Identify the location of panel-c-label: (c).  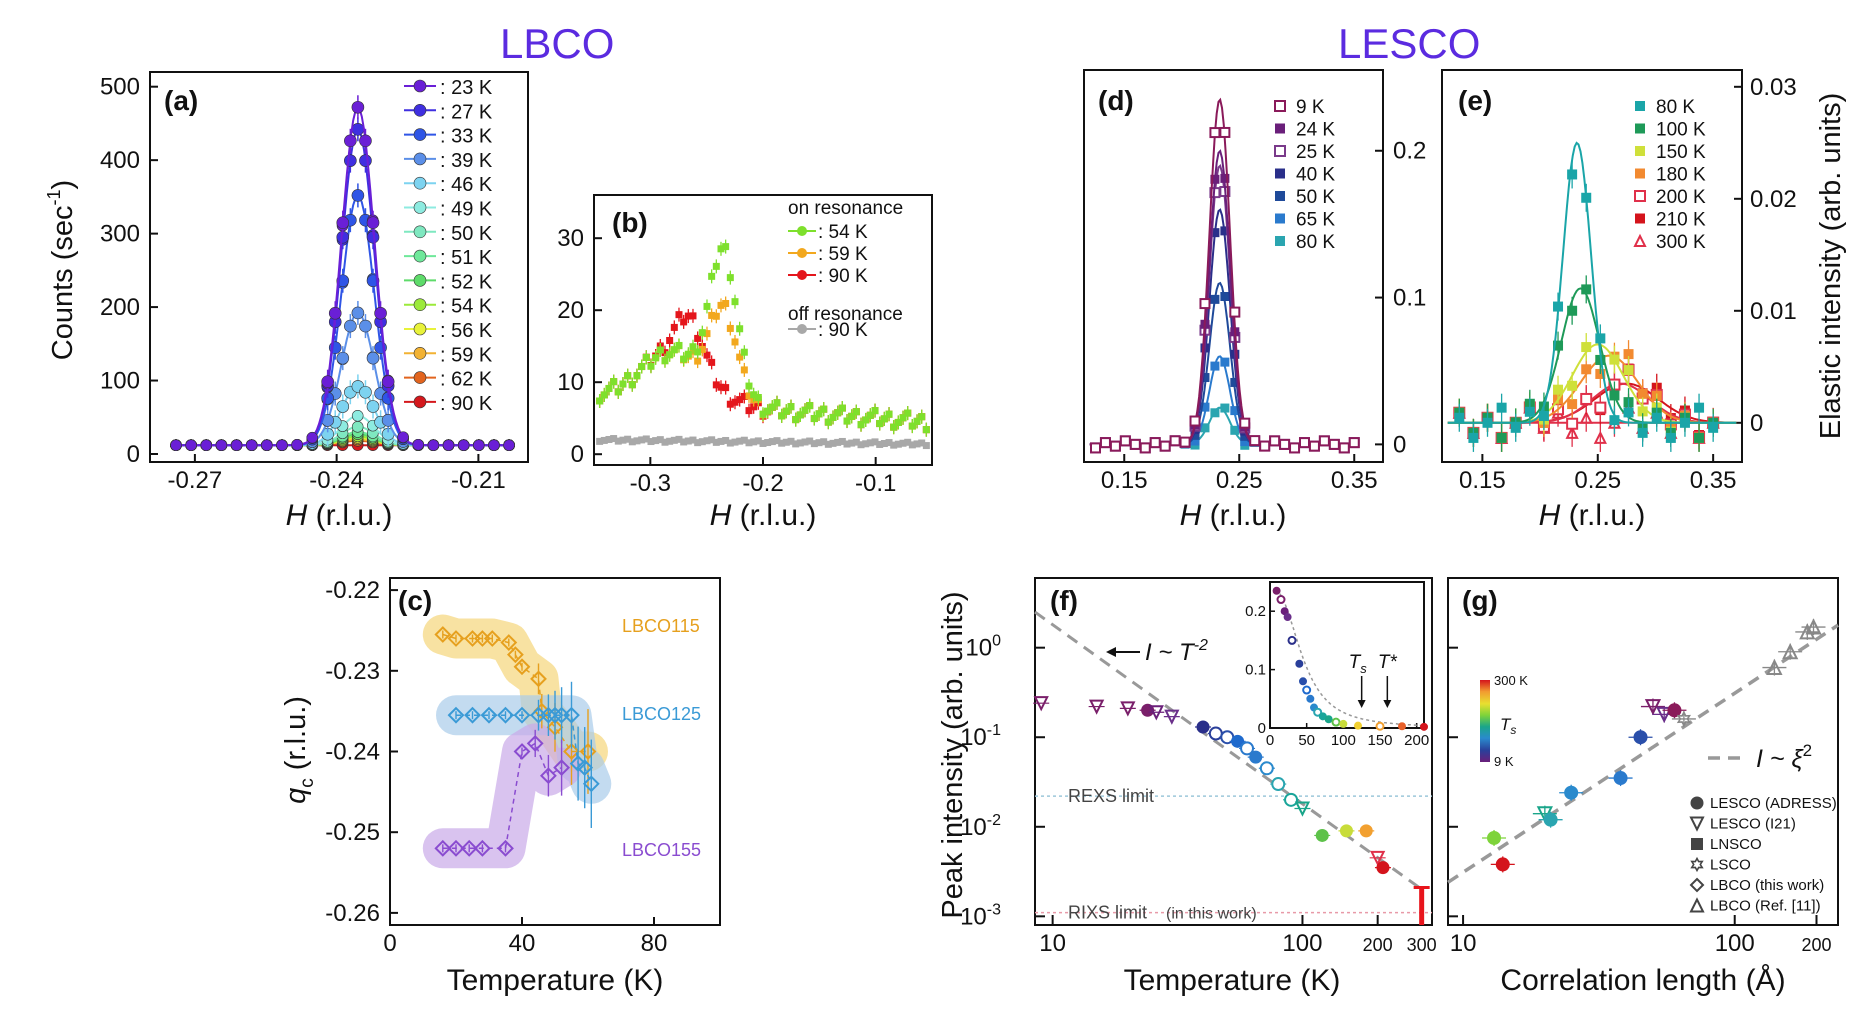
(415, 600).